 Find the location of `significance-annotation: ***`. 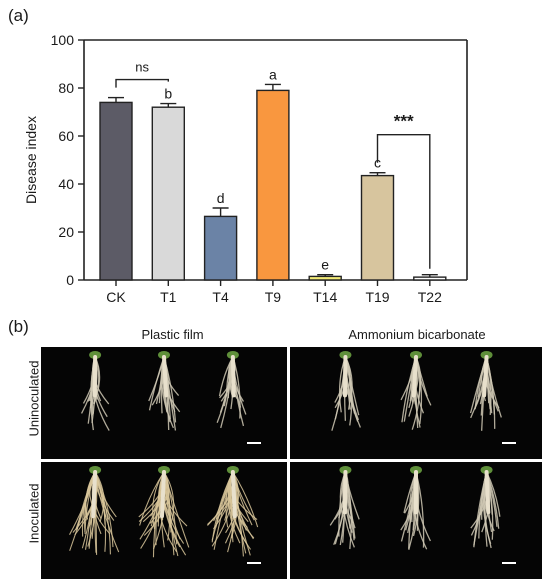

significance-annotation: *** is located at coordinates (404, 121).